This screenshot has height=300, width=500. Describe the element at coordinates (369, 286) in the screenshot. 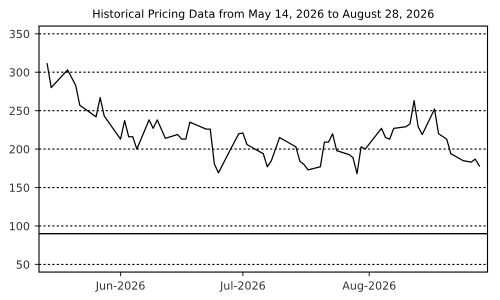

I see `x-tick-label: Aug-2026` at that location.